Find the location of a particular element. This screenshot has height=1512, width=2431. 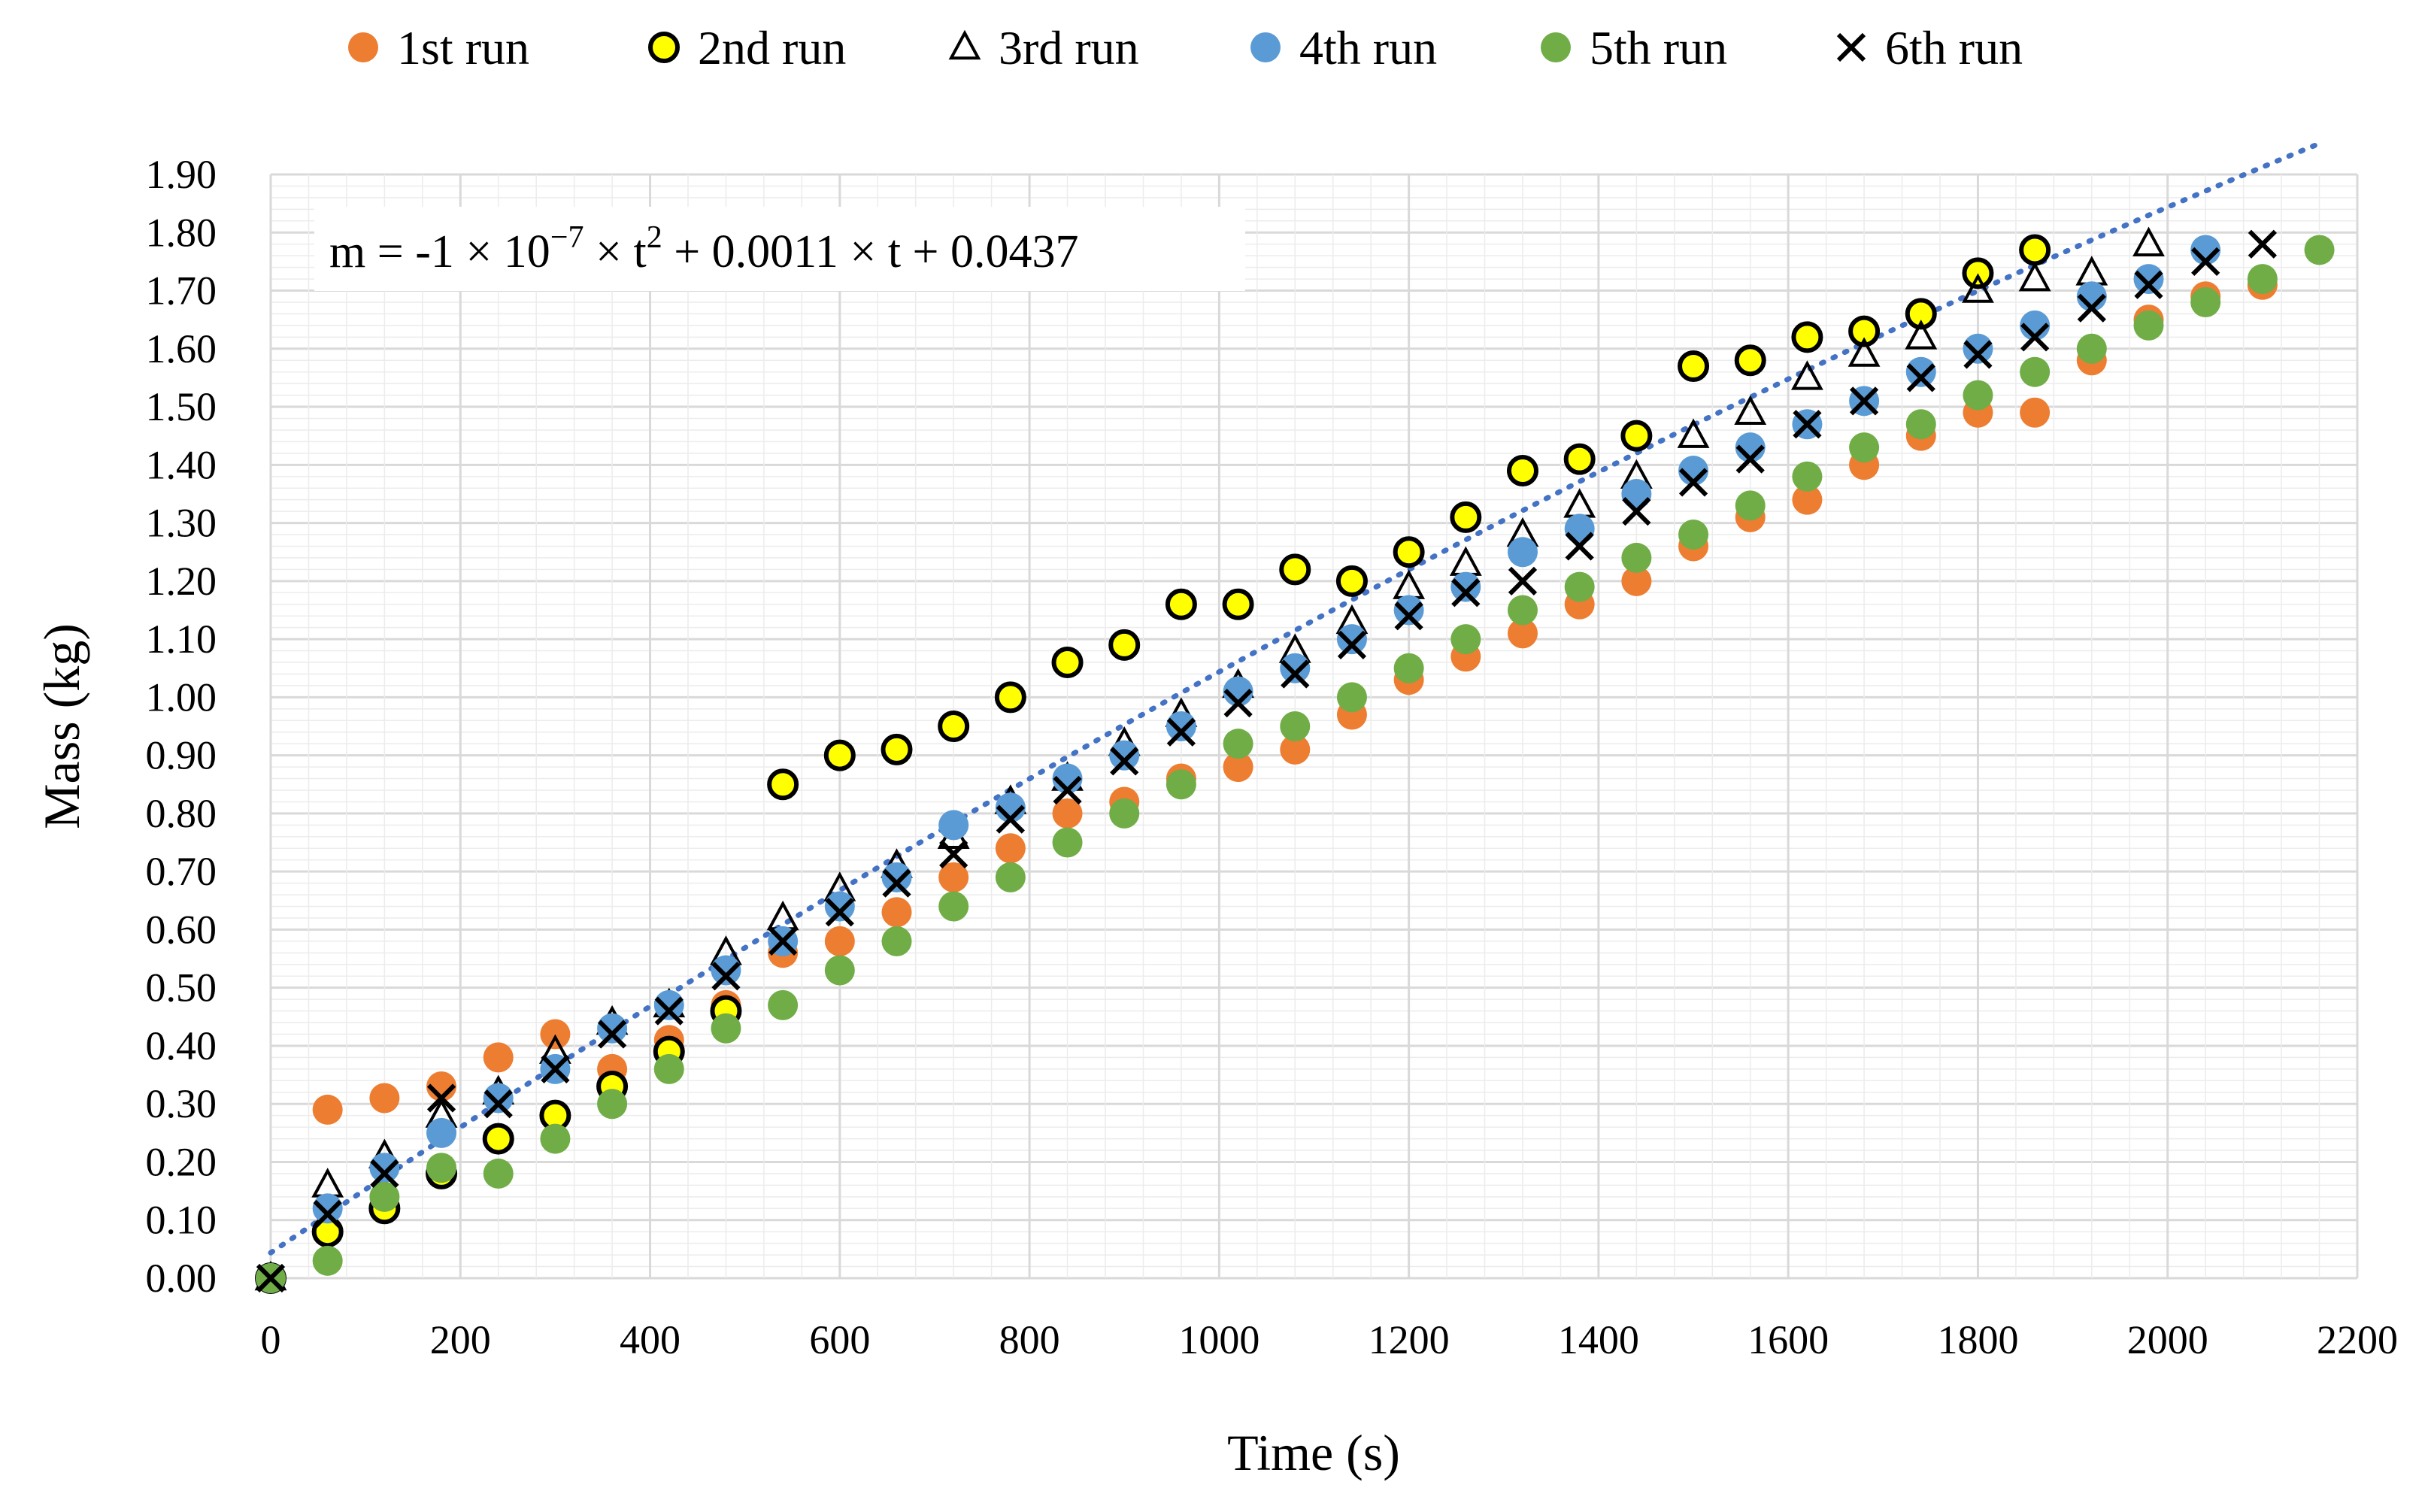

y-tick-label: 0.90 is located at coordinates (181, 755).